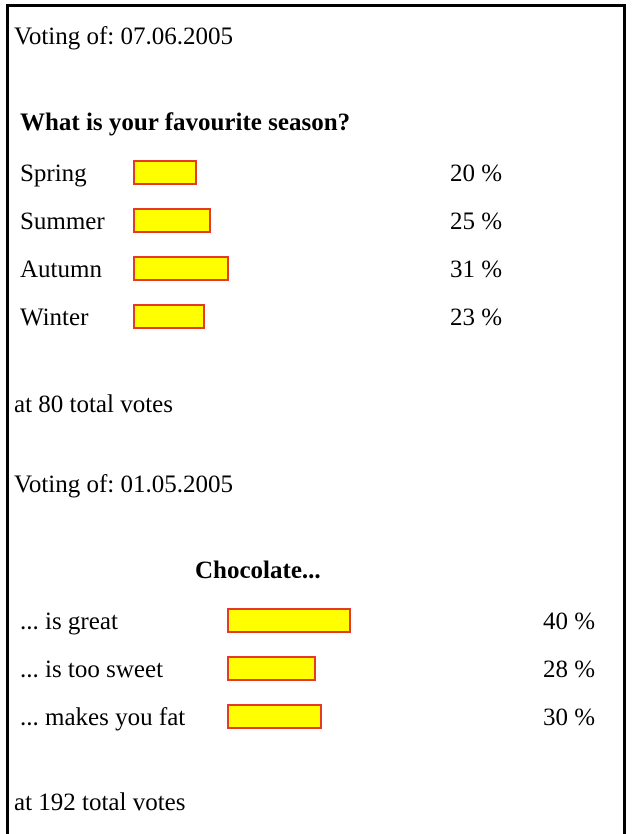  Describe the element at coordinates (123, 484) in the screenshot. I see `poll-date: Voting of: 01.05.2005` at that location.